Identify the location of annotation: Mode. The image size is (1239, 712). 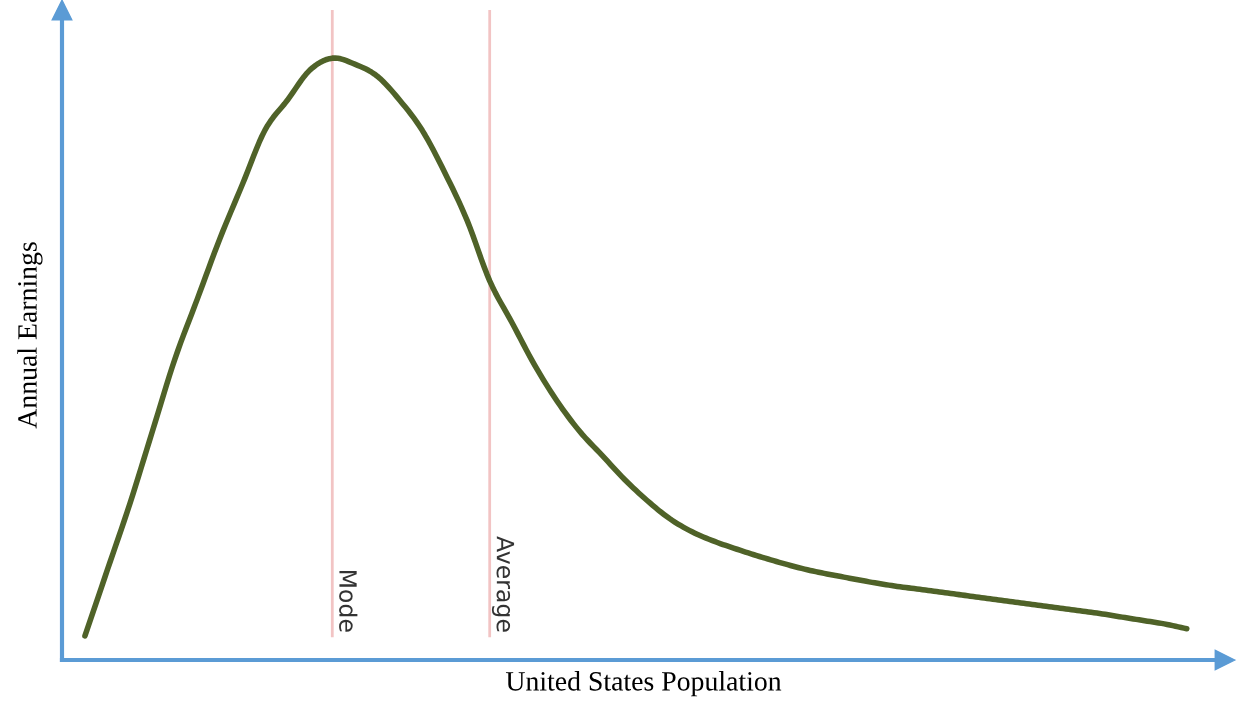
(348, 601).